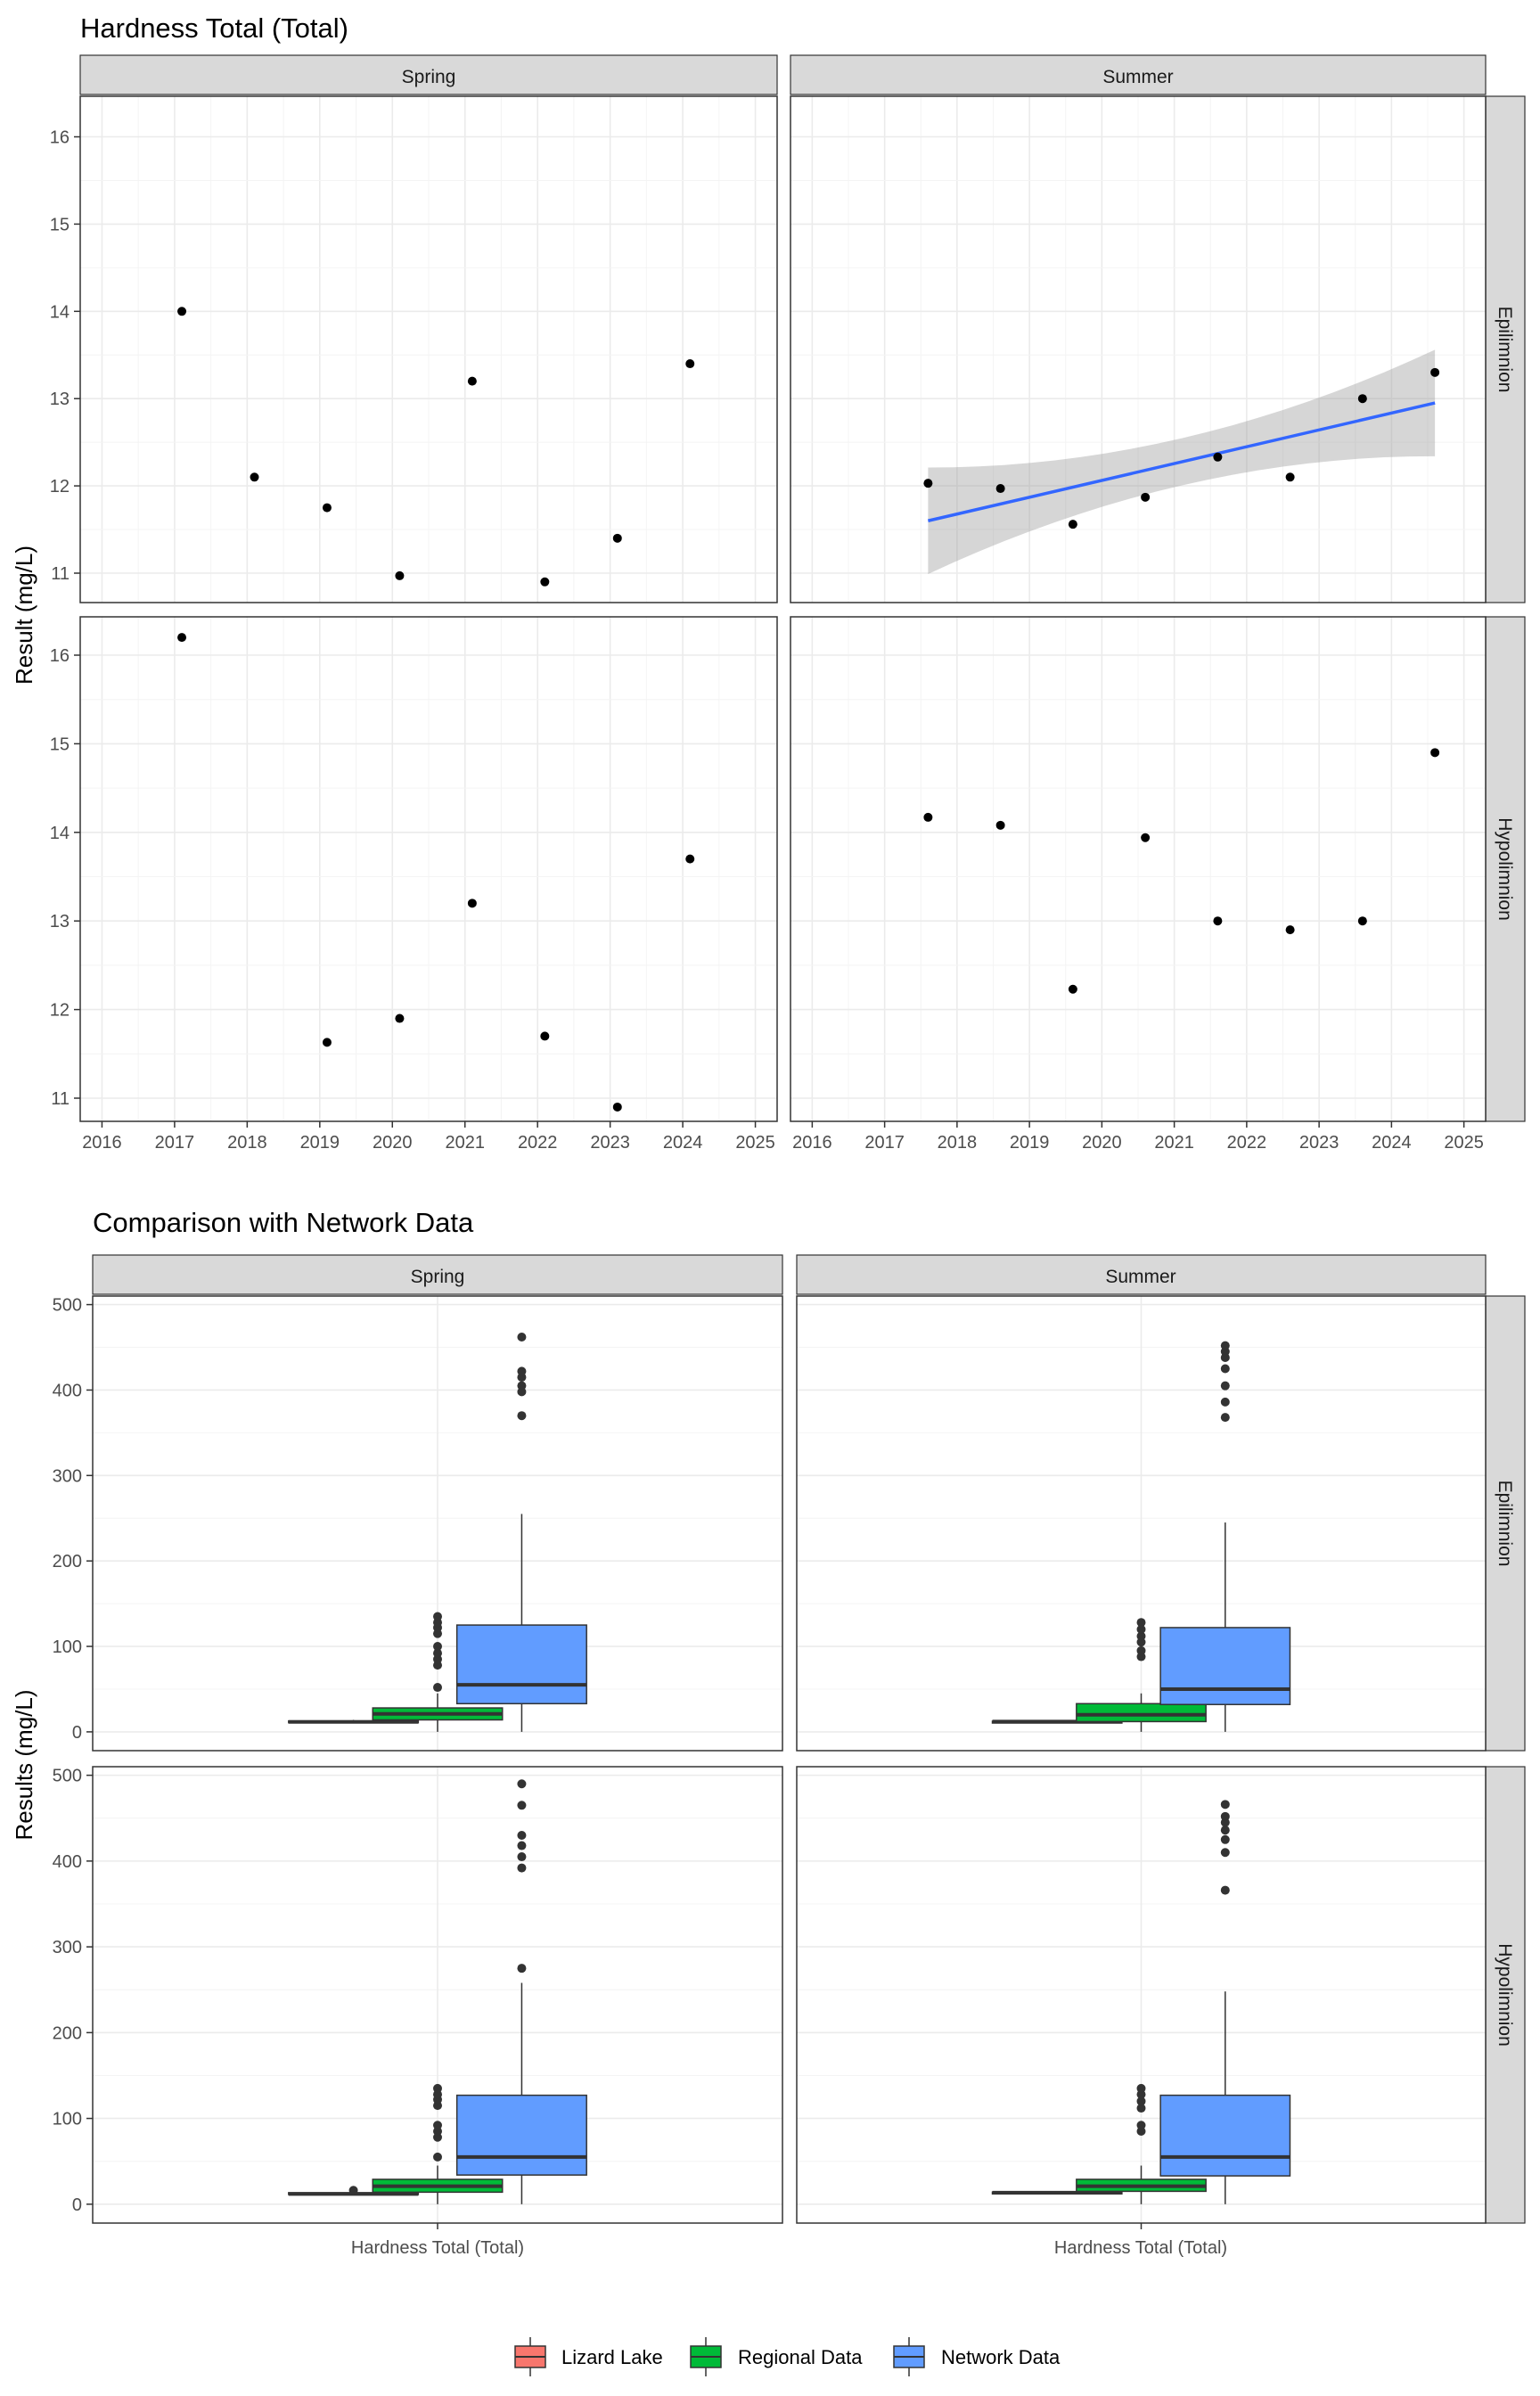  What do you see at coordinates (438, 1277) in the screenshot?
I see `svg-text: Spring` at bounding box center [438, 1277].